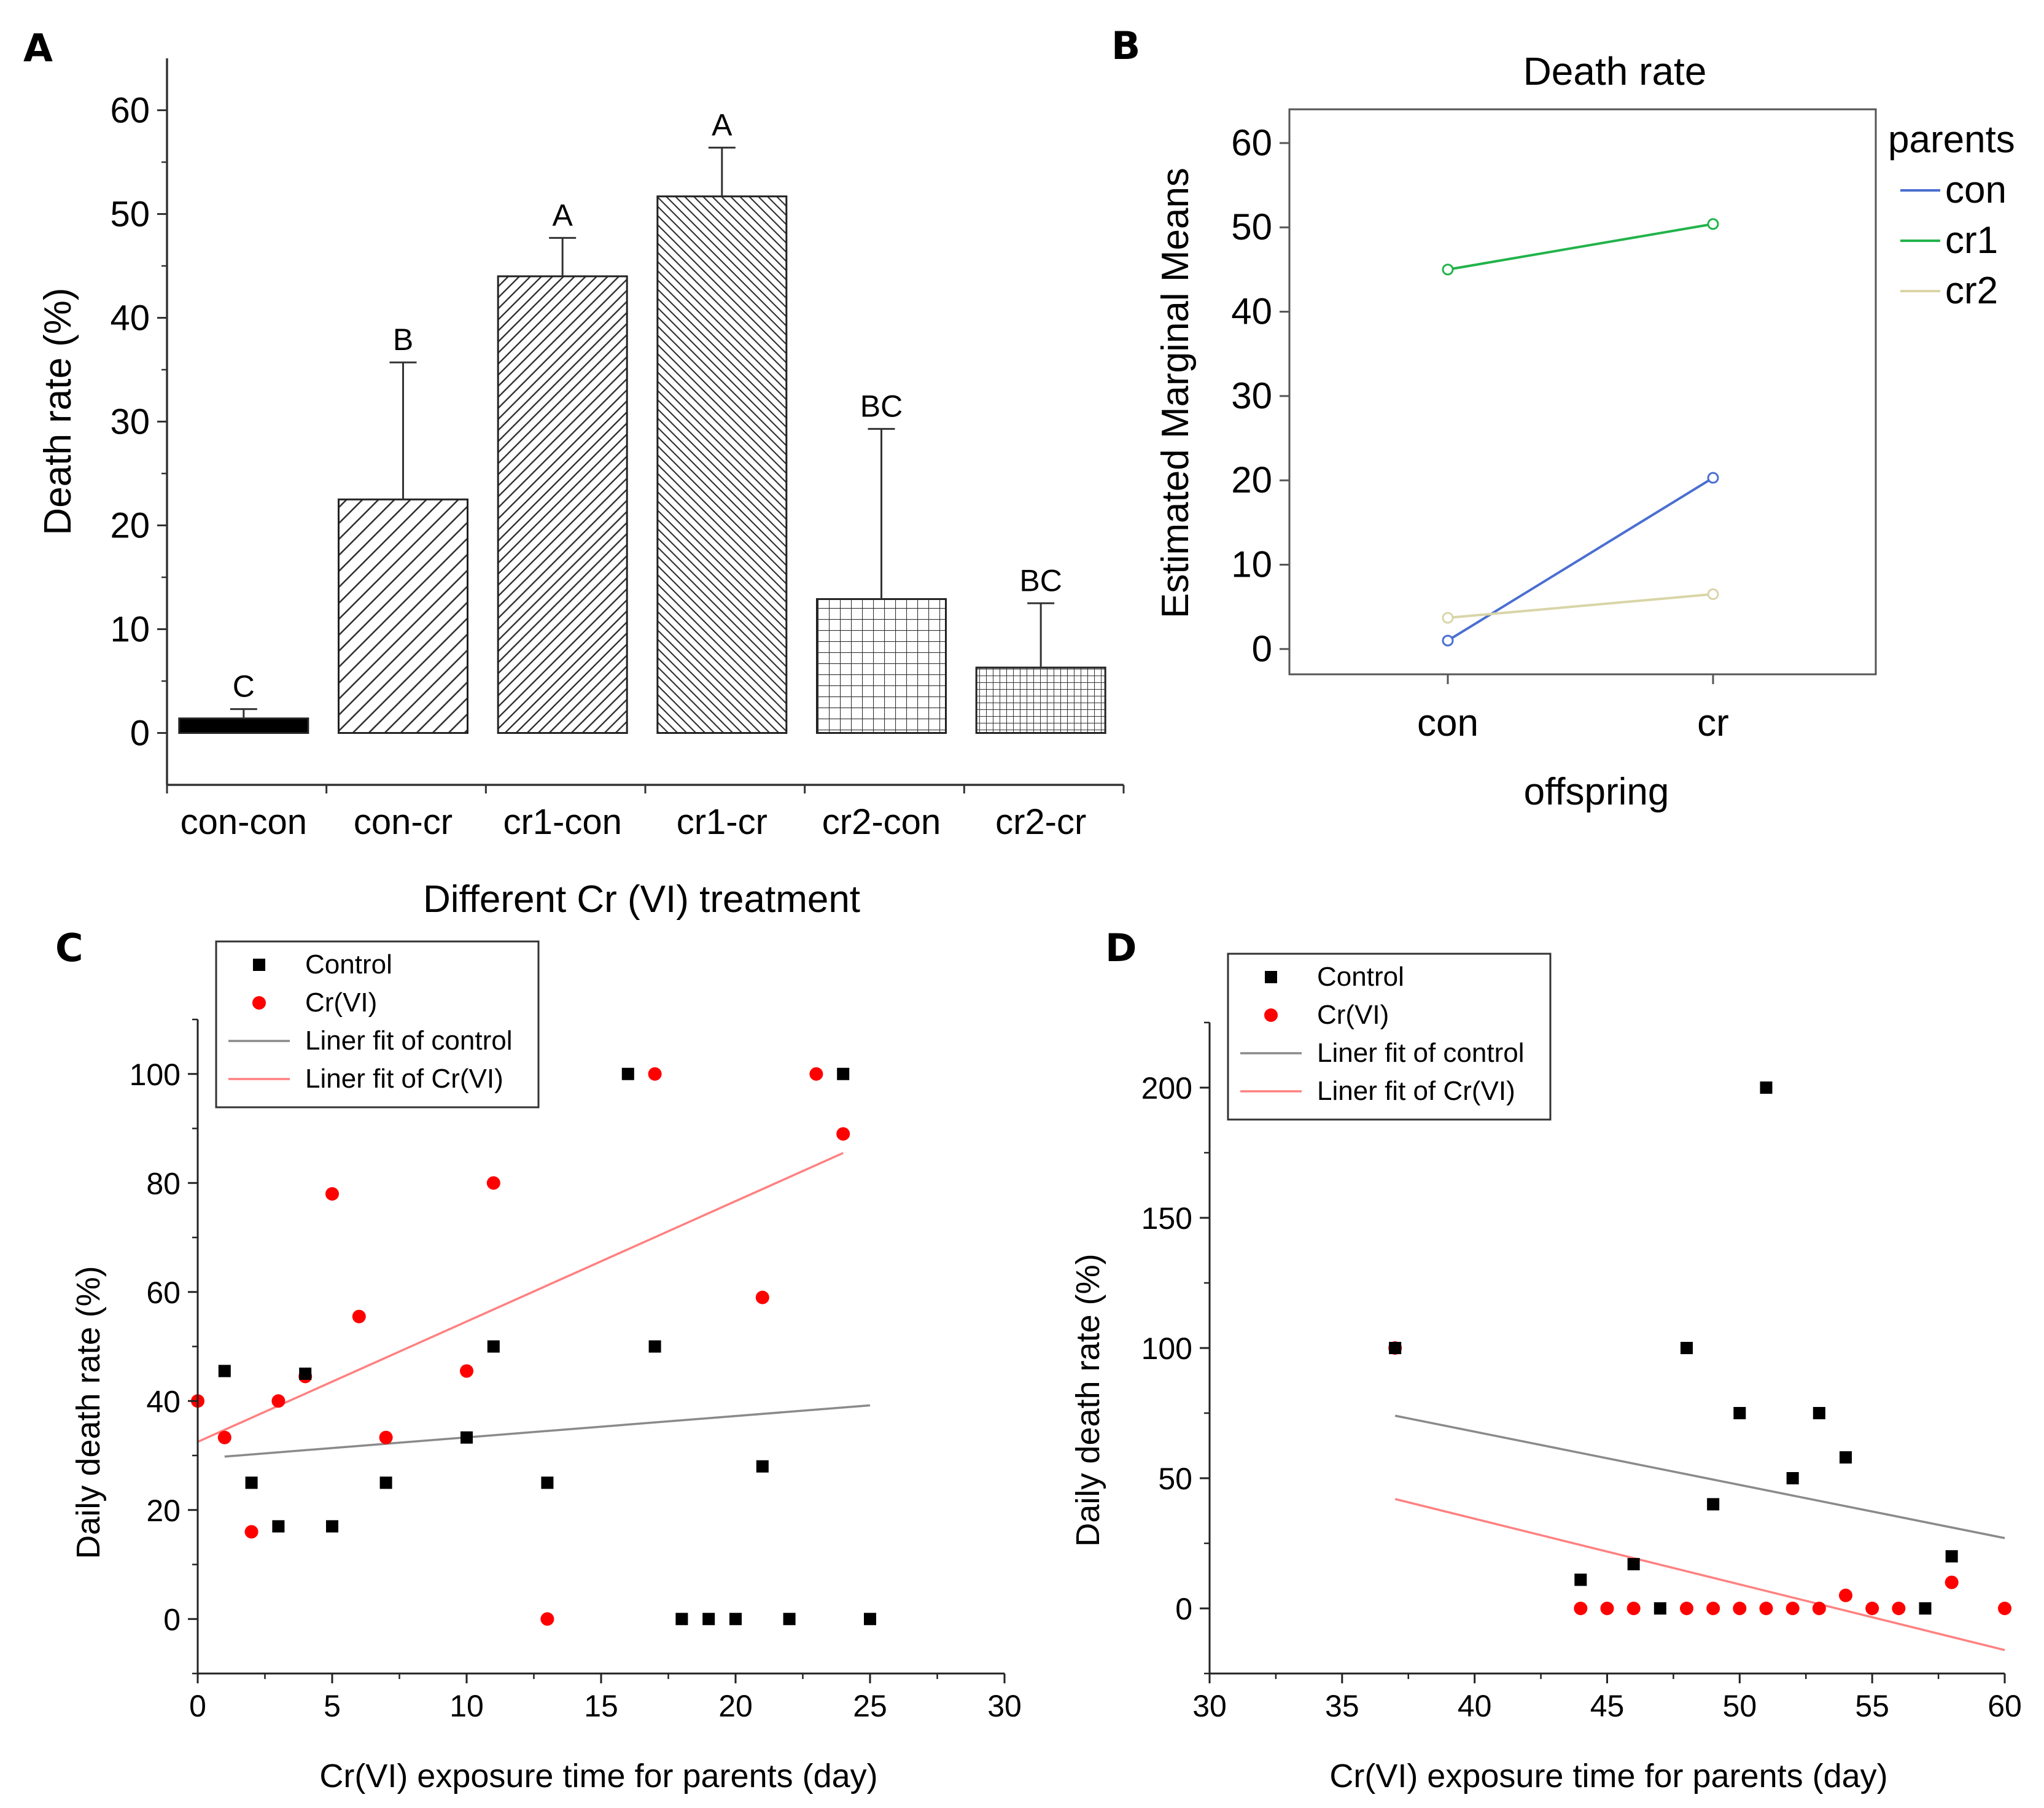 The image size is (2044, 1808). Describe the element at coordinates (1040, 822) in the screenshot. I see `x-tick-label-cr2-cr: cr2-cr` at that location.